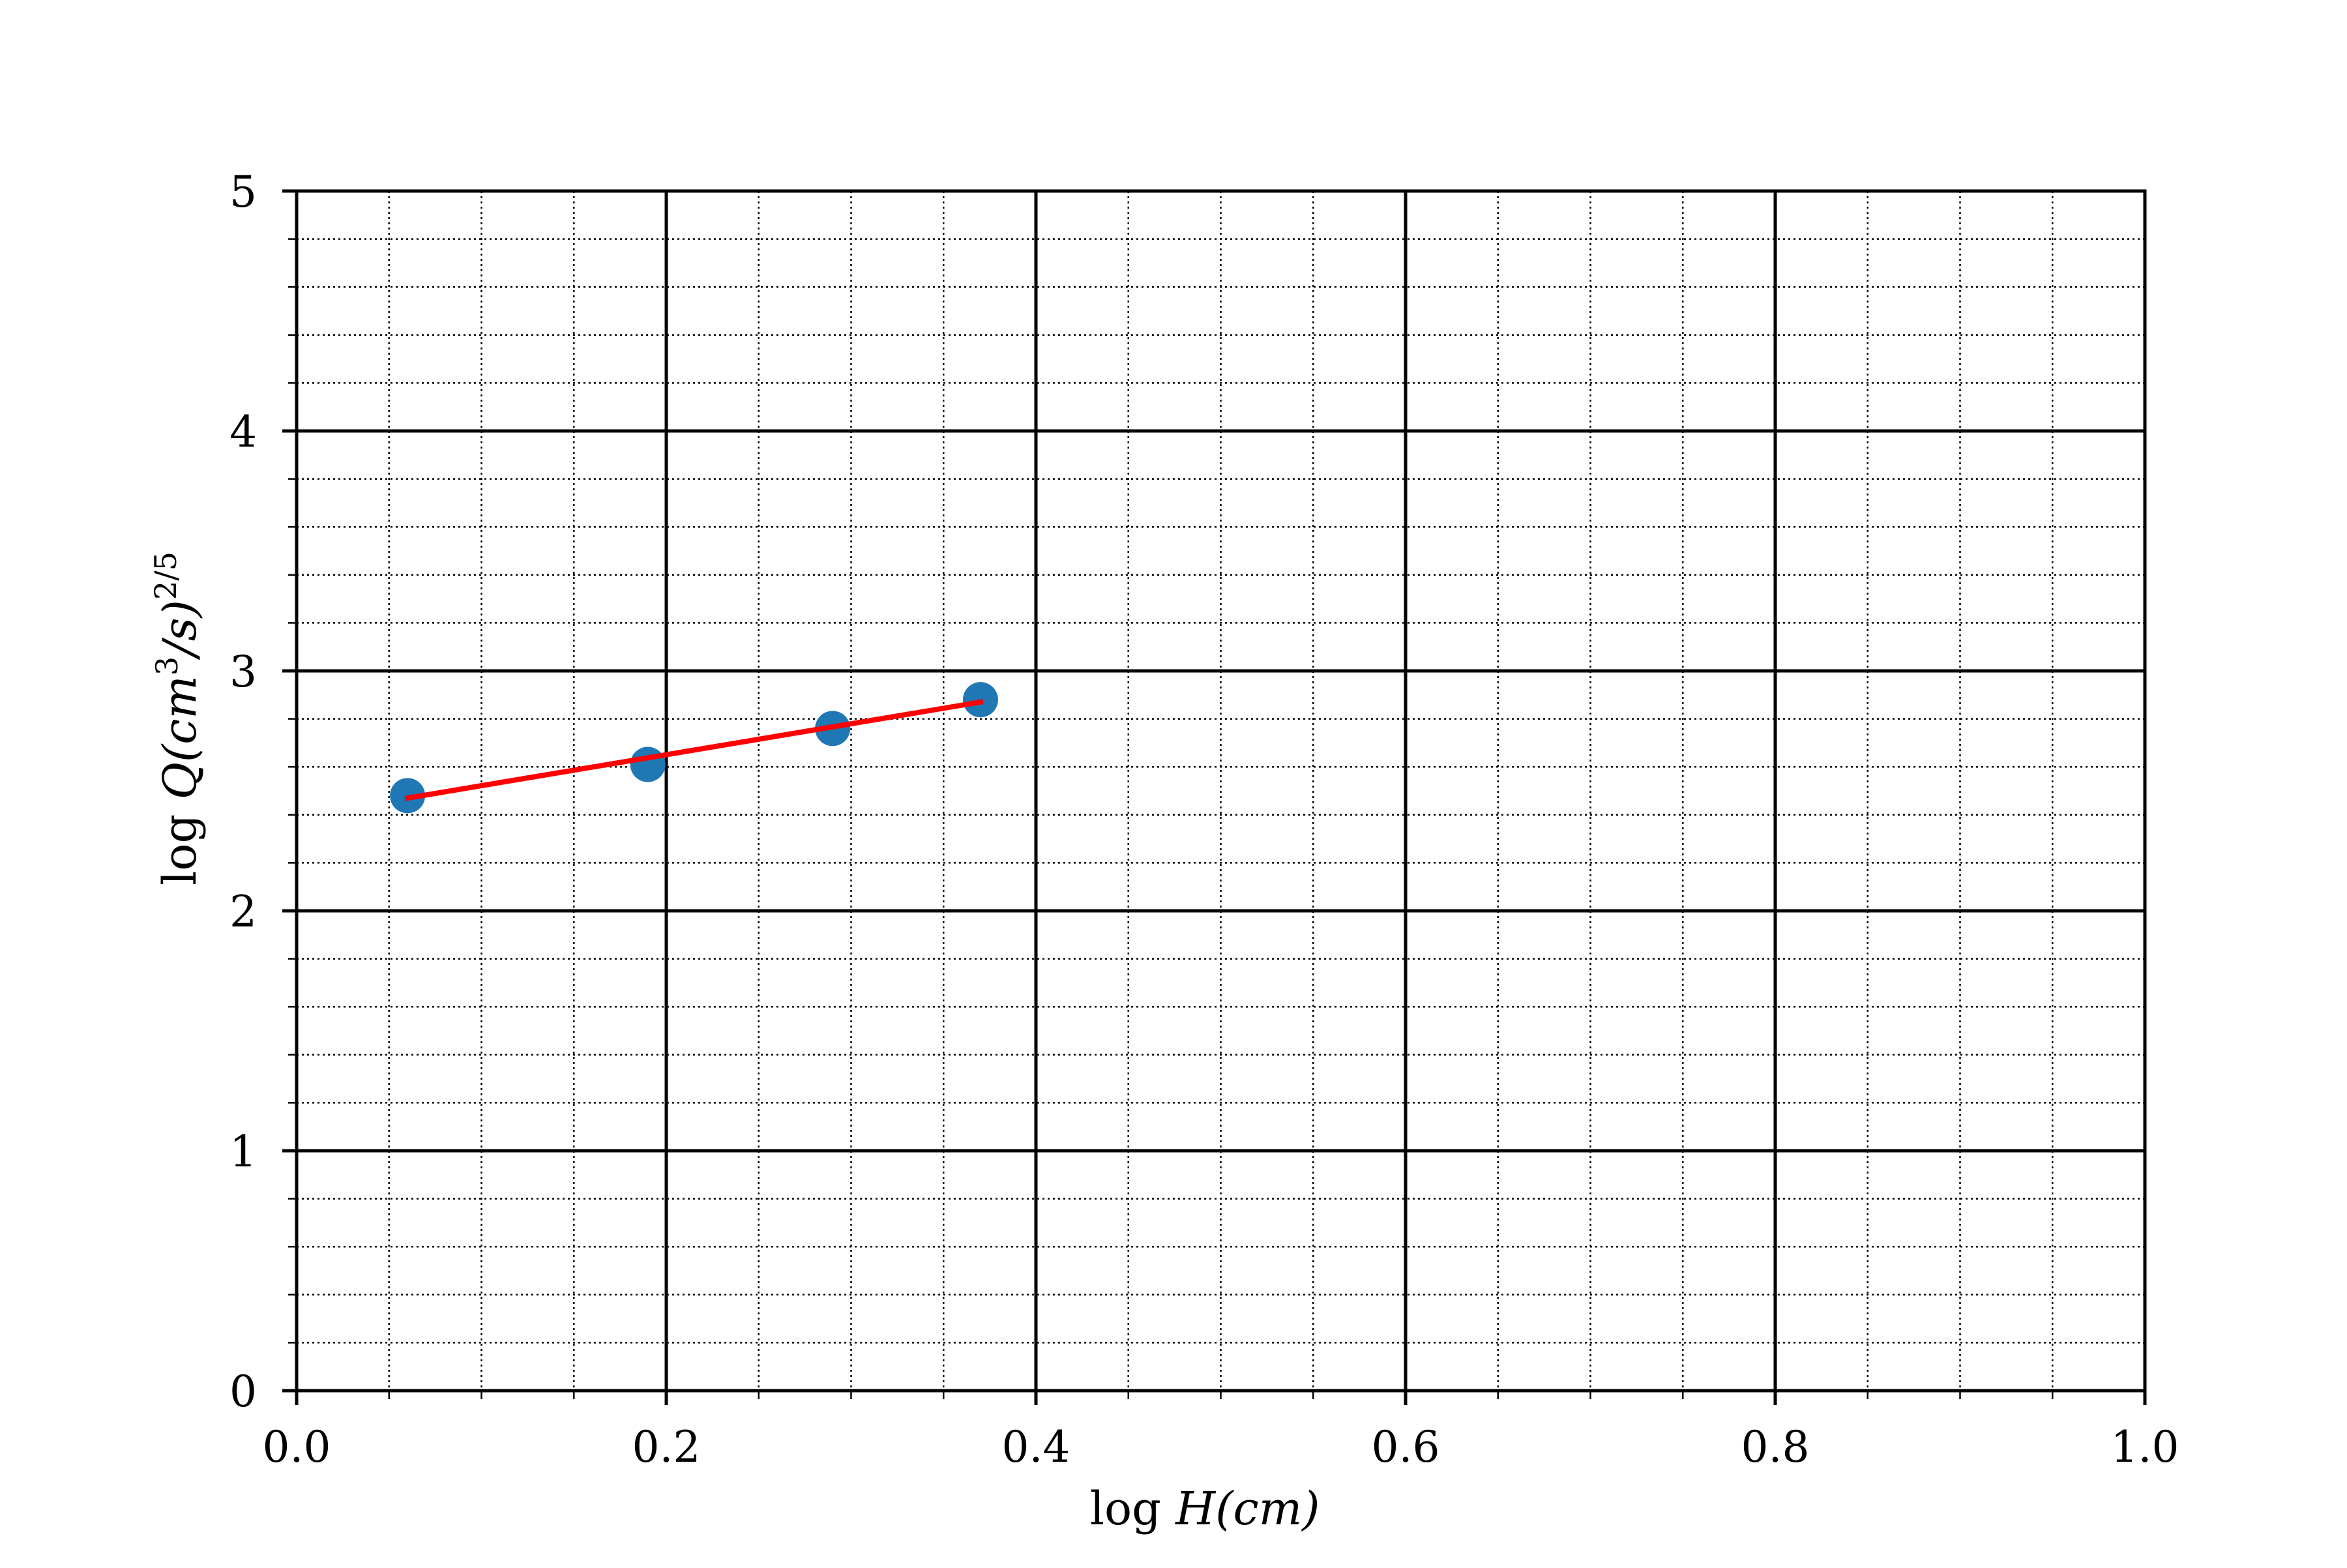 The width and height of the screenshot is (2347, 1568). What do you see at coordinates (243, 1152) in the screenshot?
I see `y-tick-label: 1` at bounding box center [243, 1152].